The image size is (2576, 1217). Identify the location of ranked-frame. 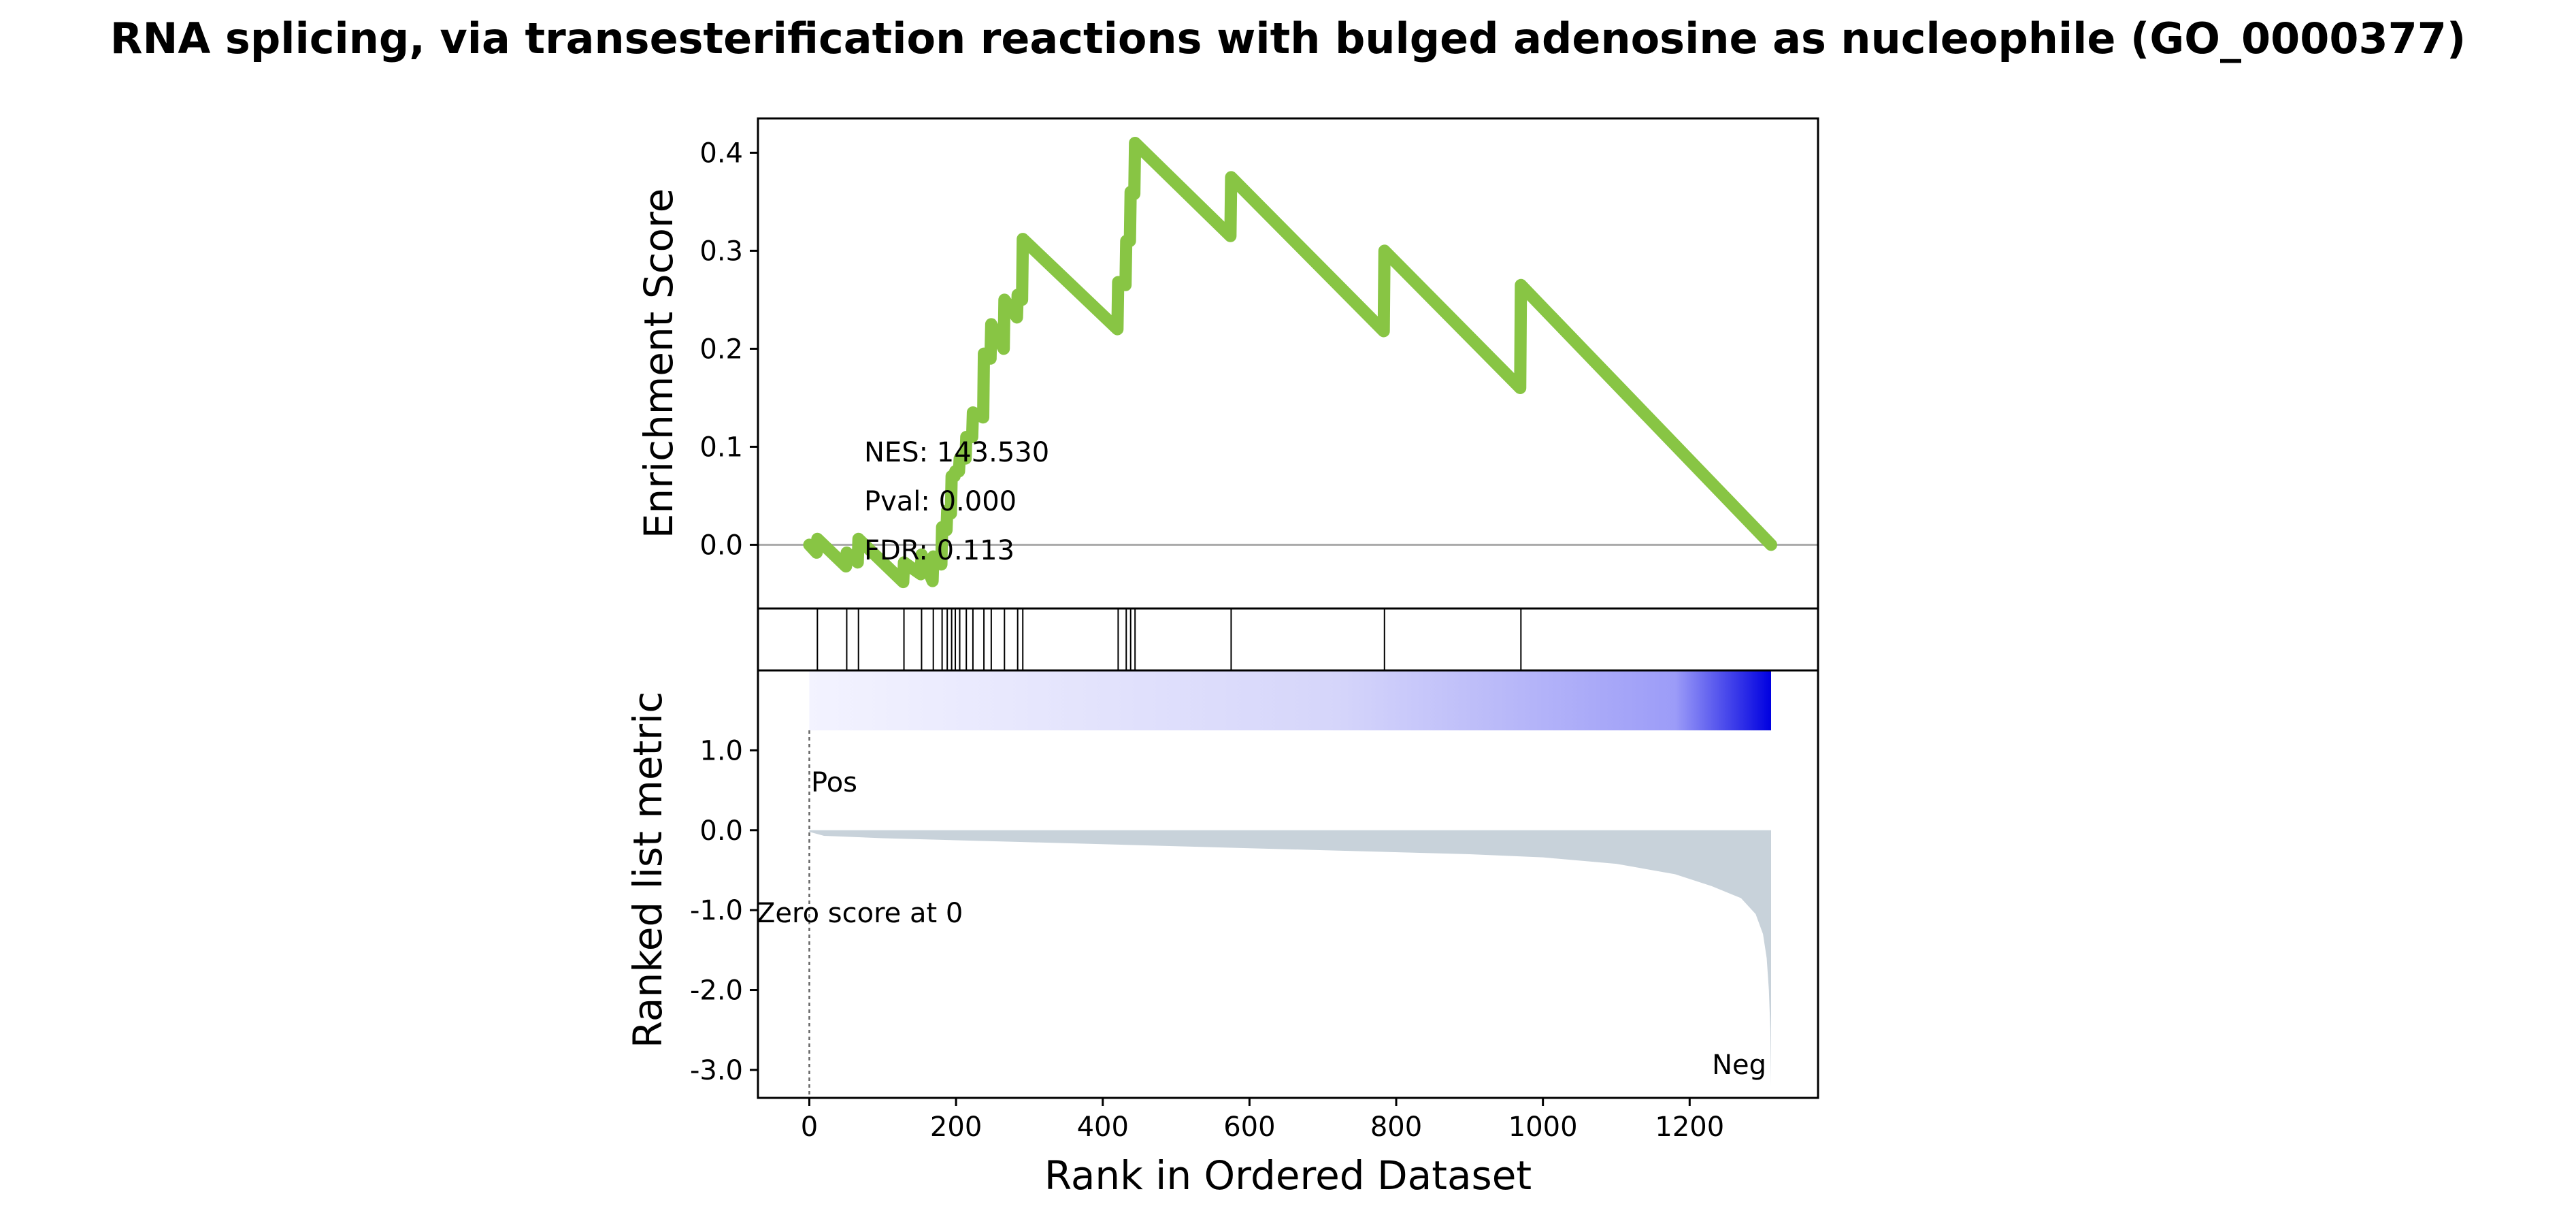
(1288, 884).